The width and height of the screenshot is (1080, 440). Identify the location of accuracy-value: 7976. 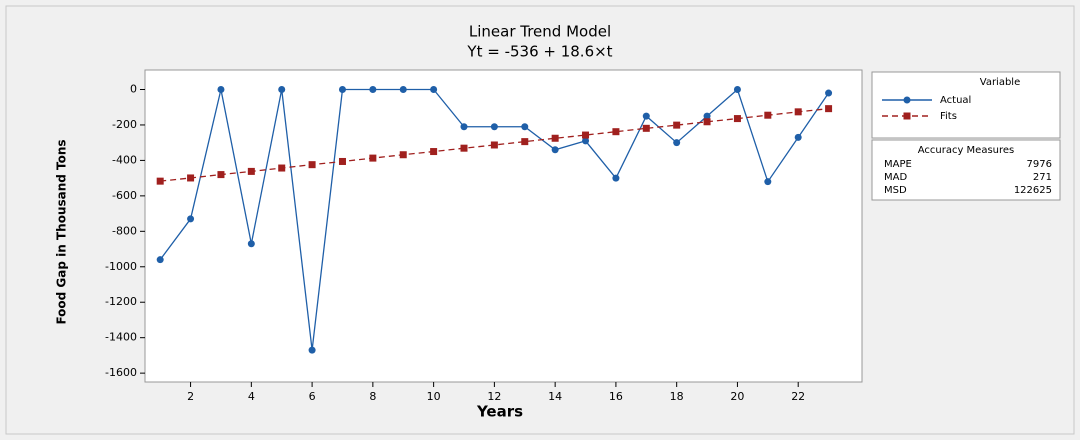
(1039, 164).